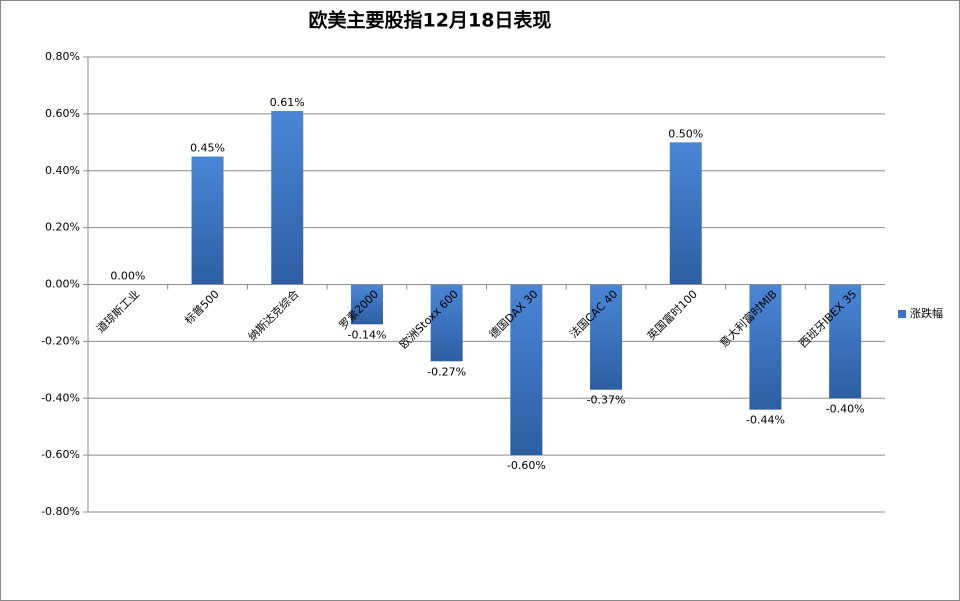 Image resolution: width=960 pixels, height=601 pixels. I want to click on data-label: 0.61%, so click(287, 102).